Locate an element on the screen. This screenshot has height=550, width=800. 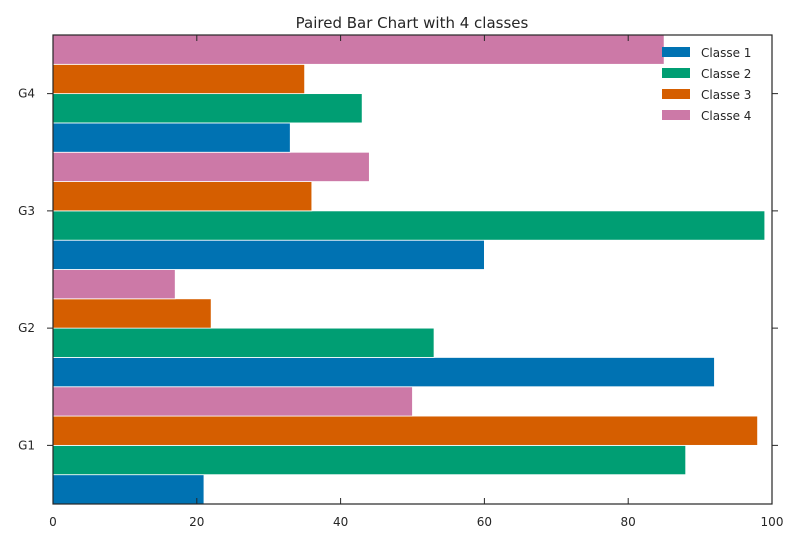
legend-label: Classe 1 is located at coordinates (726, 53).